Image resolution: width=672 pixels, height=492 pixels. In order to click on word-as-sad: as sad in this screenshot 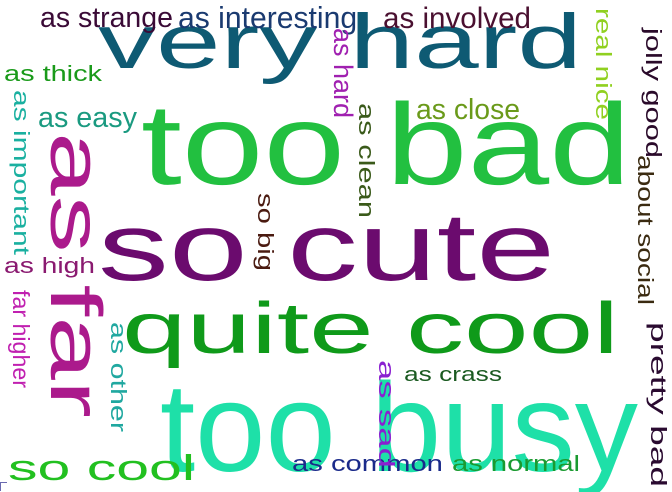, I will do `click(386, 414)`.